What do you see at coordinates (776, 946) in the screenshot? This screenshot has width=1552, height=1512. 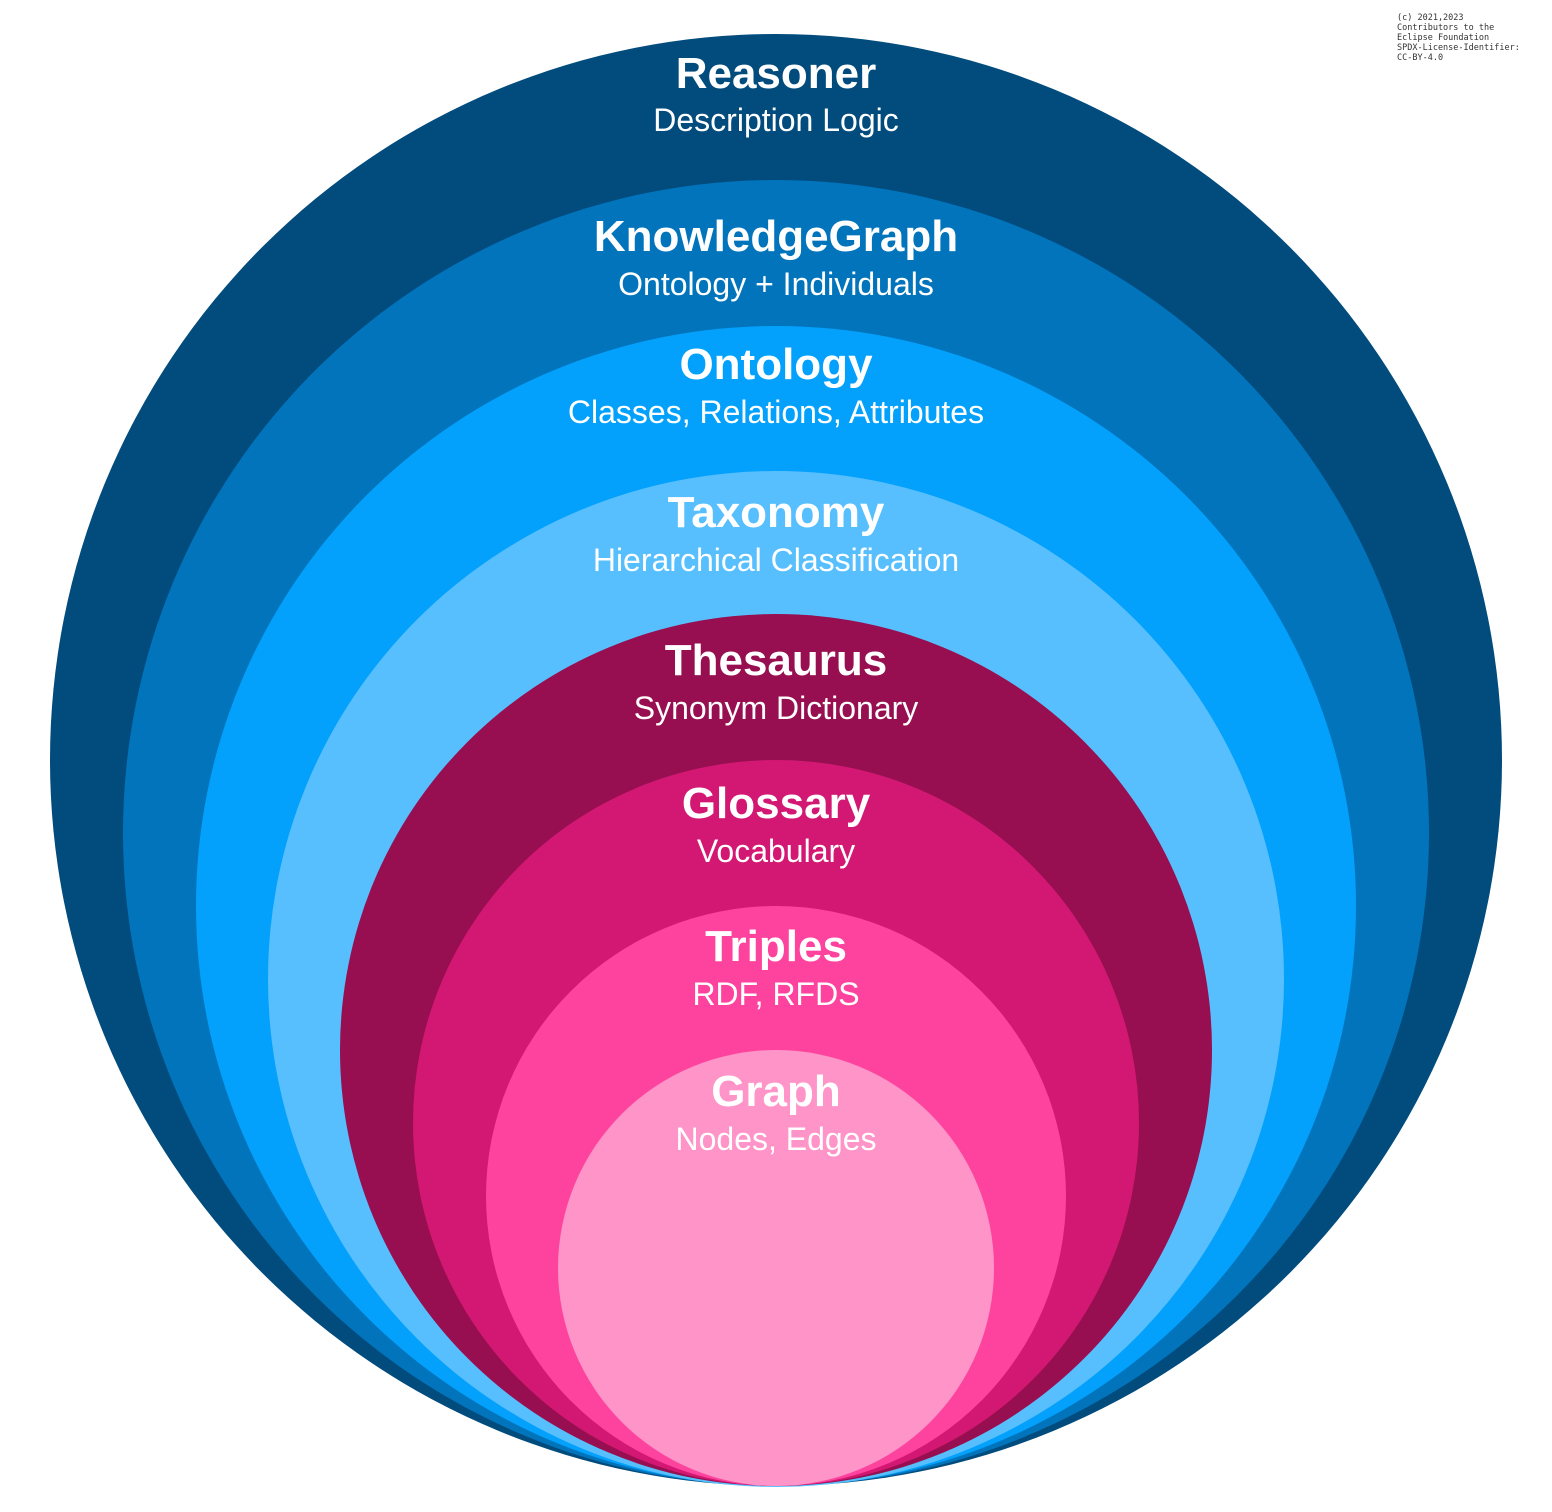 I see `layer-title-triples: Triples` at bounding box center [776, 946].